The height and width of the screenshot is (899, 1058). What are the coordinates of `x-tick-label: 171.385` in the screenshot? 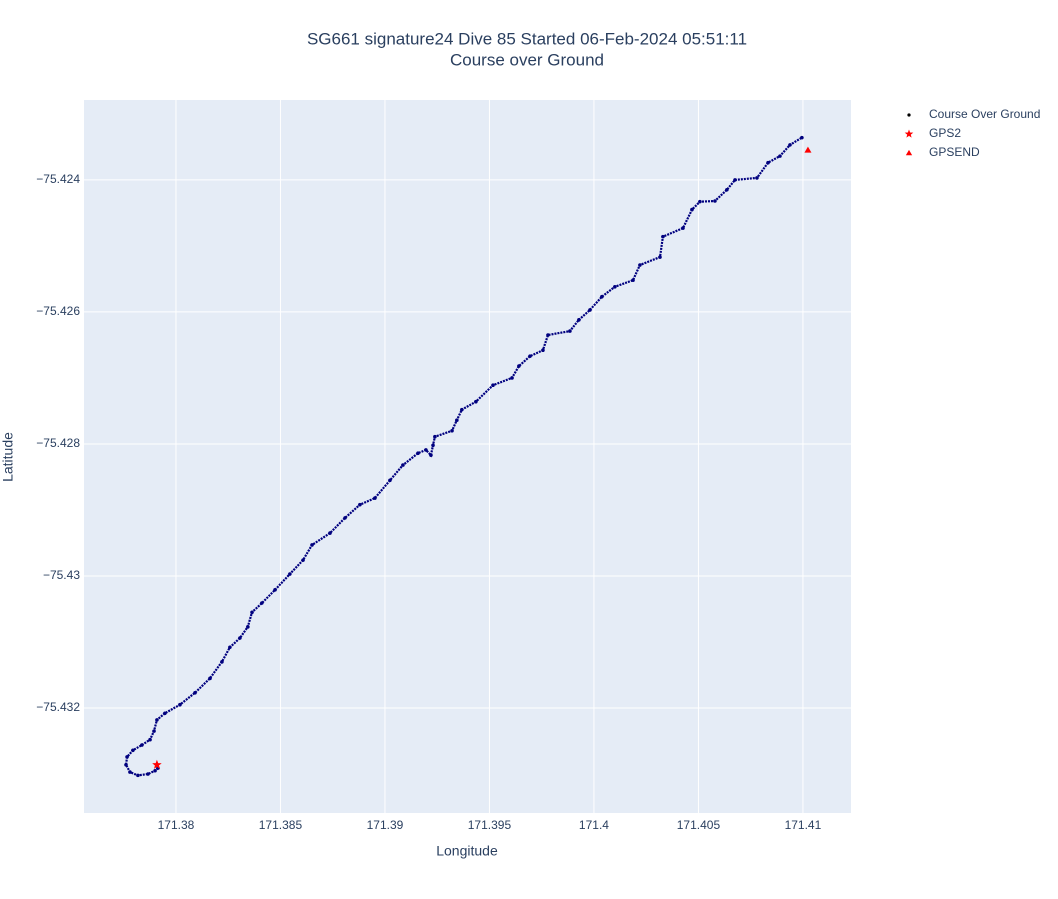 It's located at (281, 825).